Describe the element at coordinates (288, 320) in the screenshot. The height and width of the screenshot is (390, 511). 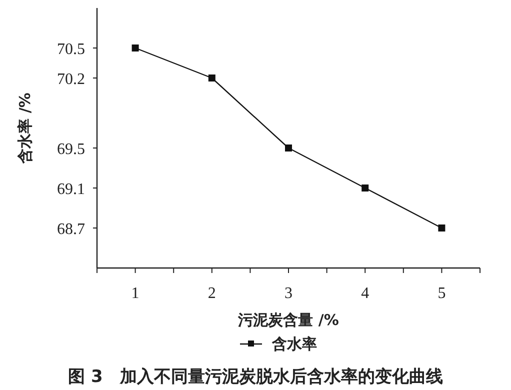
I see `x-axis-title: 污泥炭含量 /%` at that location.